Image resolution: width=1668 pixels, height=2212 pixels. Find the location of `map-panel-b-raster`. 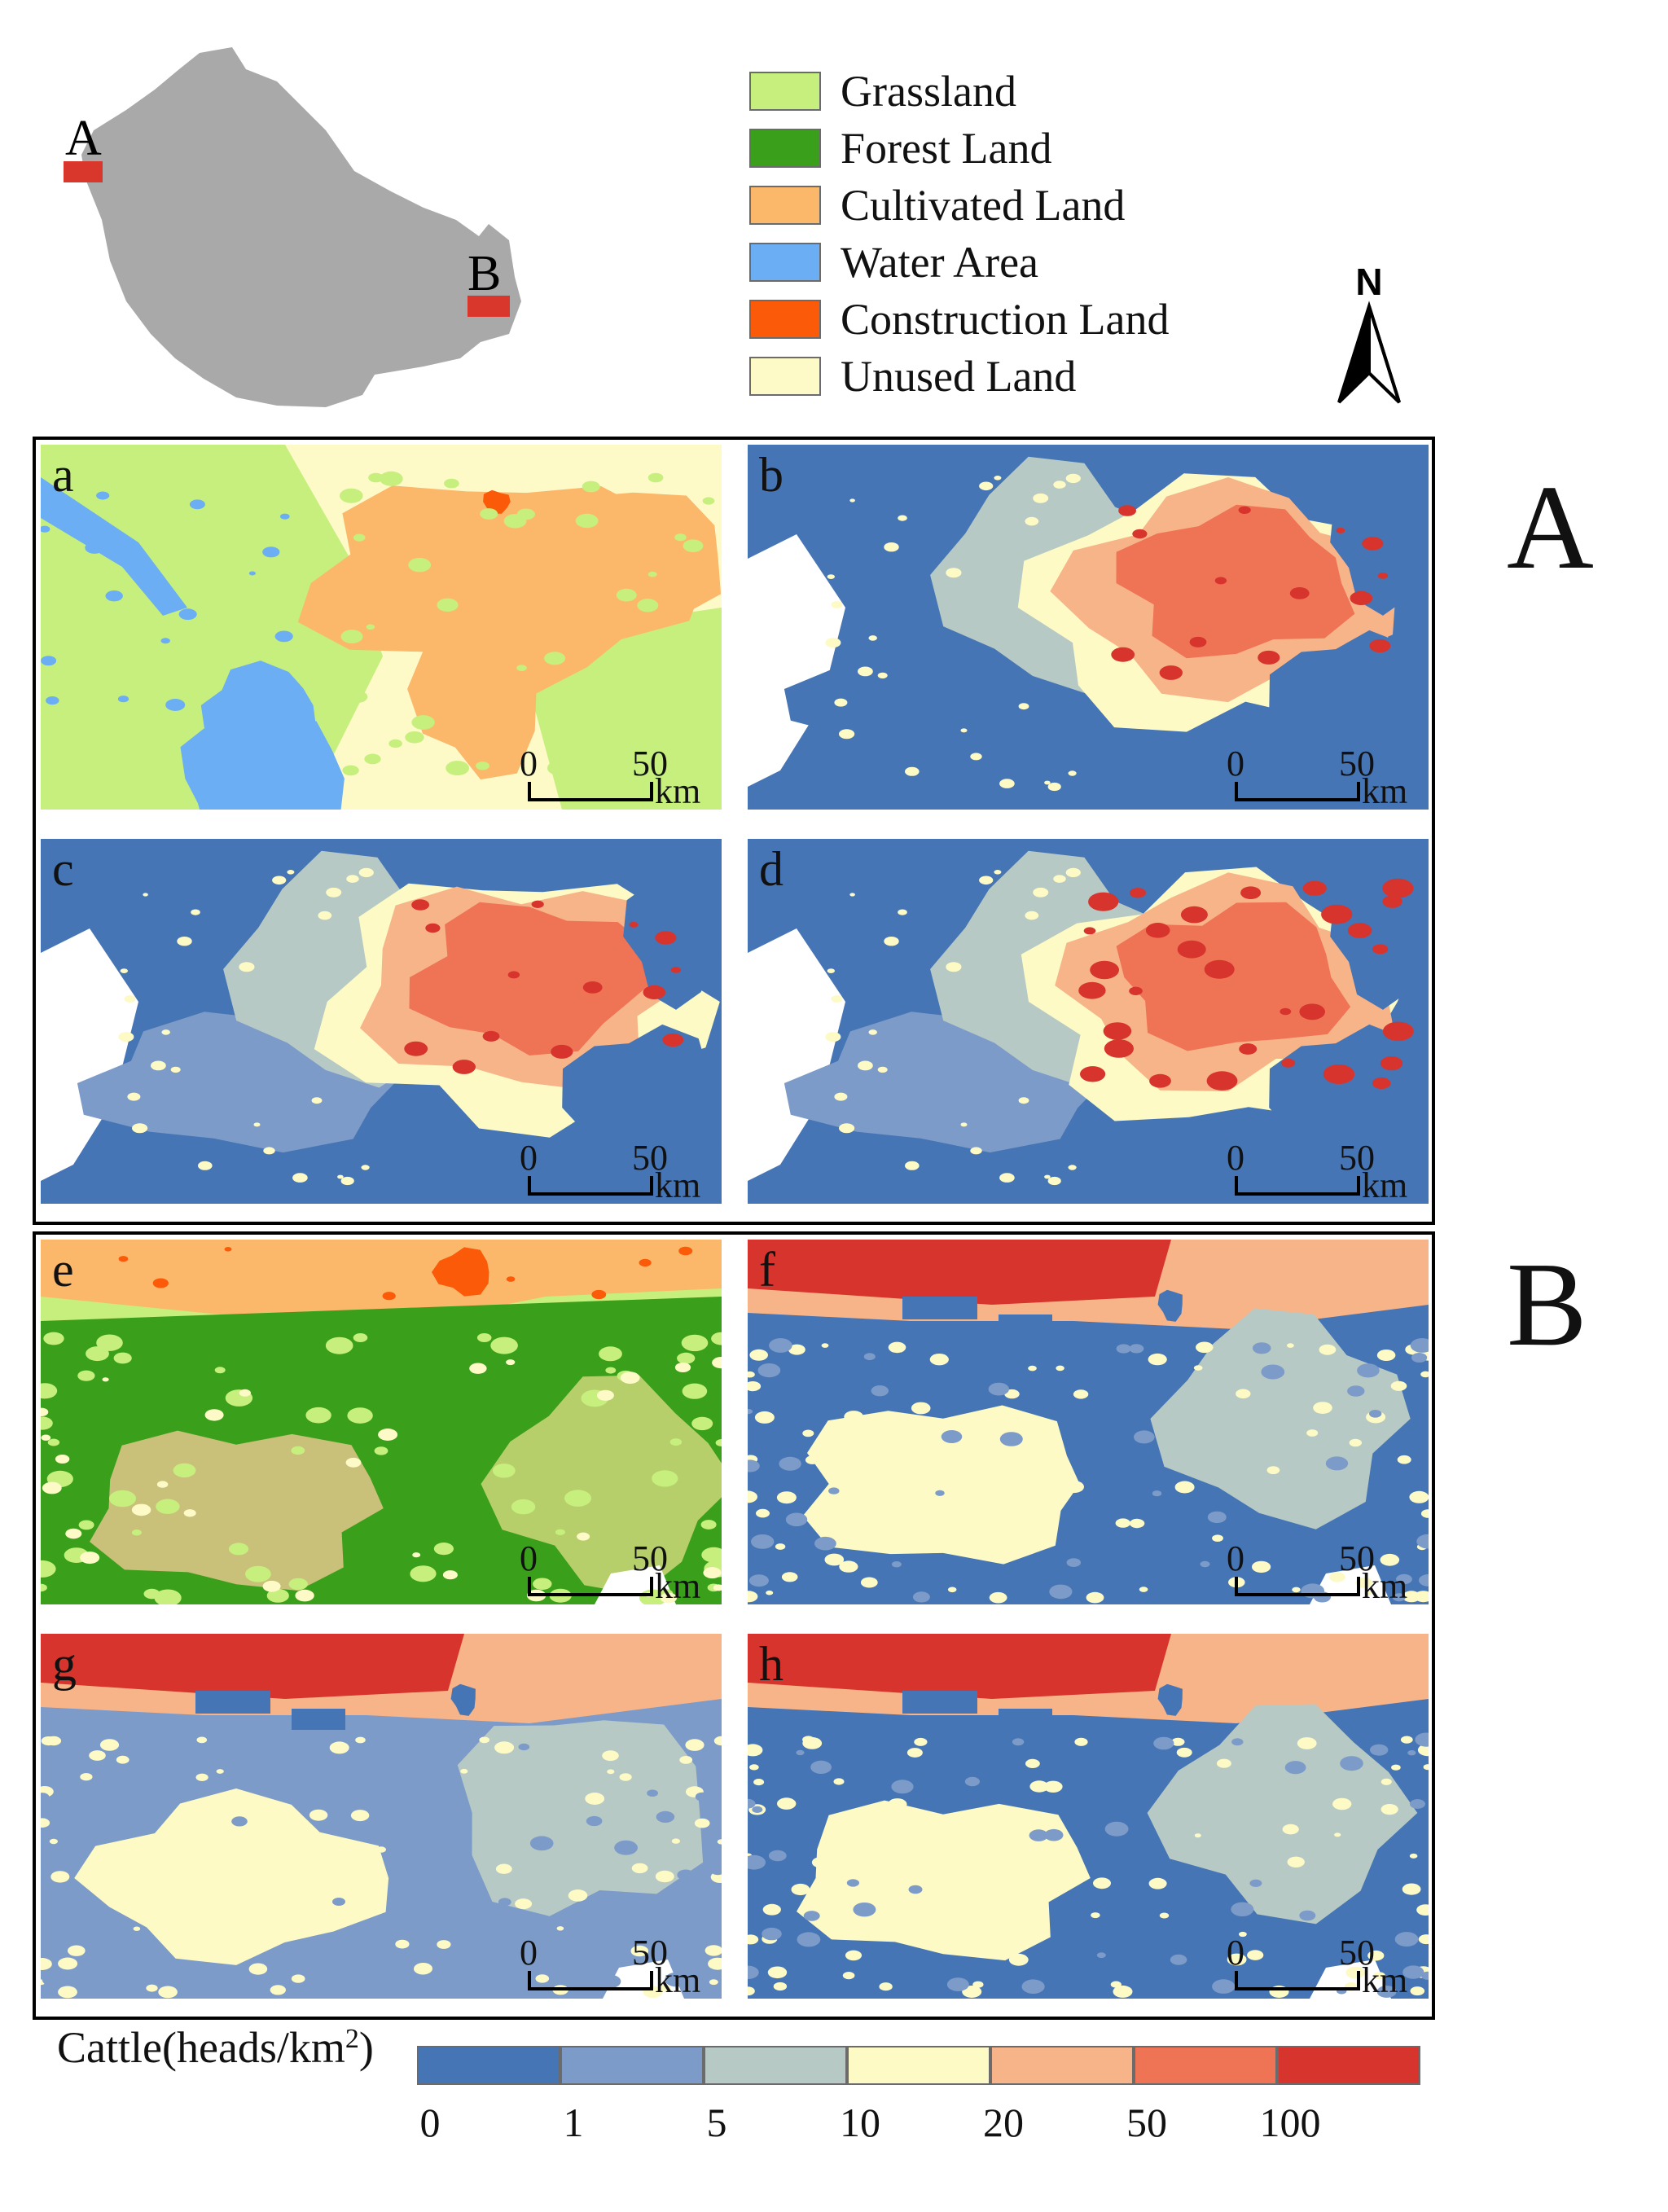

map-panel-b-raster is located at coordinates (1088, 627).